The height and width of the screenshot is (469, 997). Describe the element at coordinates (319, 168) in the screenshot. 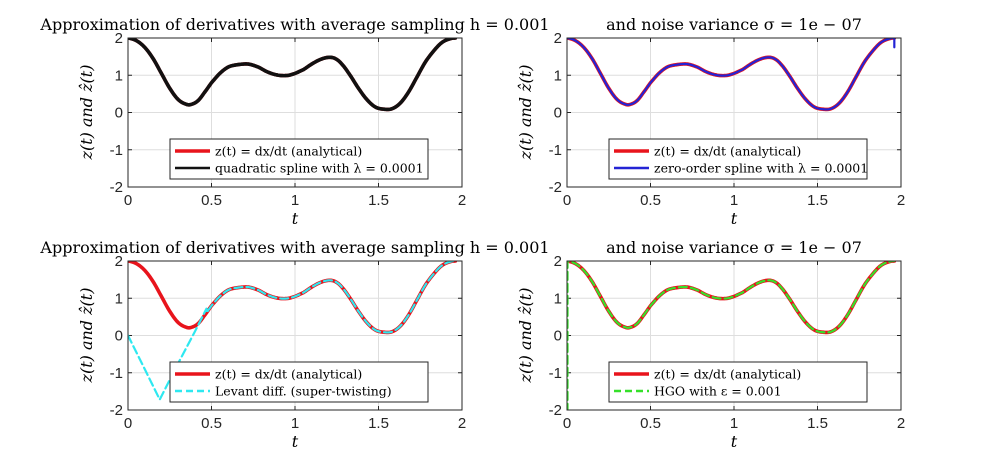

I see `legend-label: quadratic spline with λ = 0.0001` at that location.